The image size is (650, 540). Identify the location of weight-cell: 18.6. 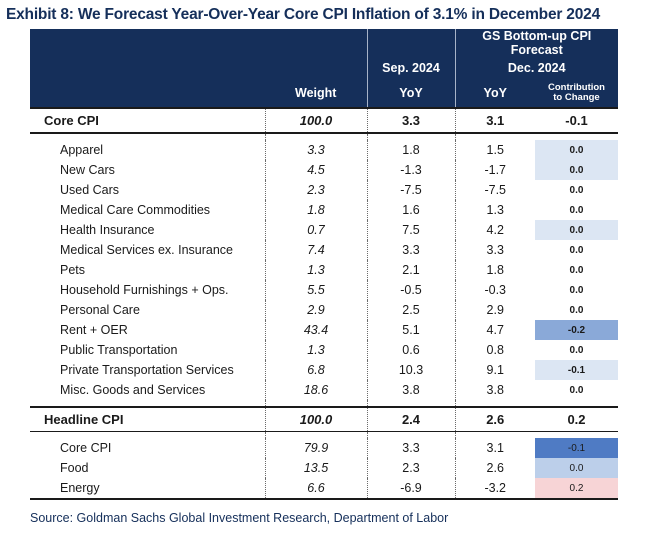
(315, 390).